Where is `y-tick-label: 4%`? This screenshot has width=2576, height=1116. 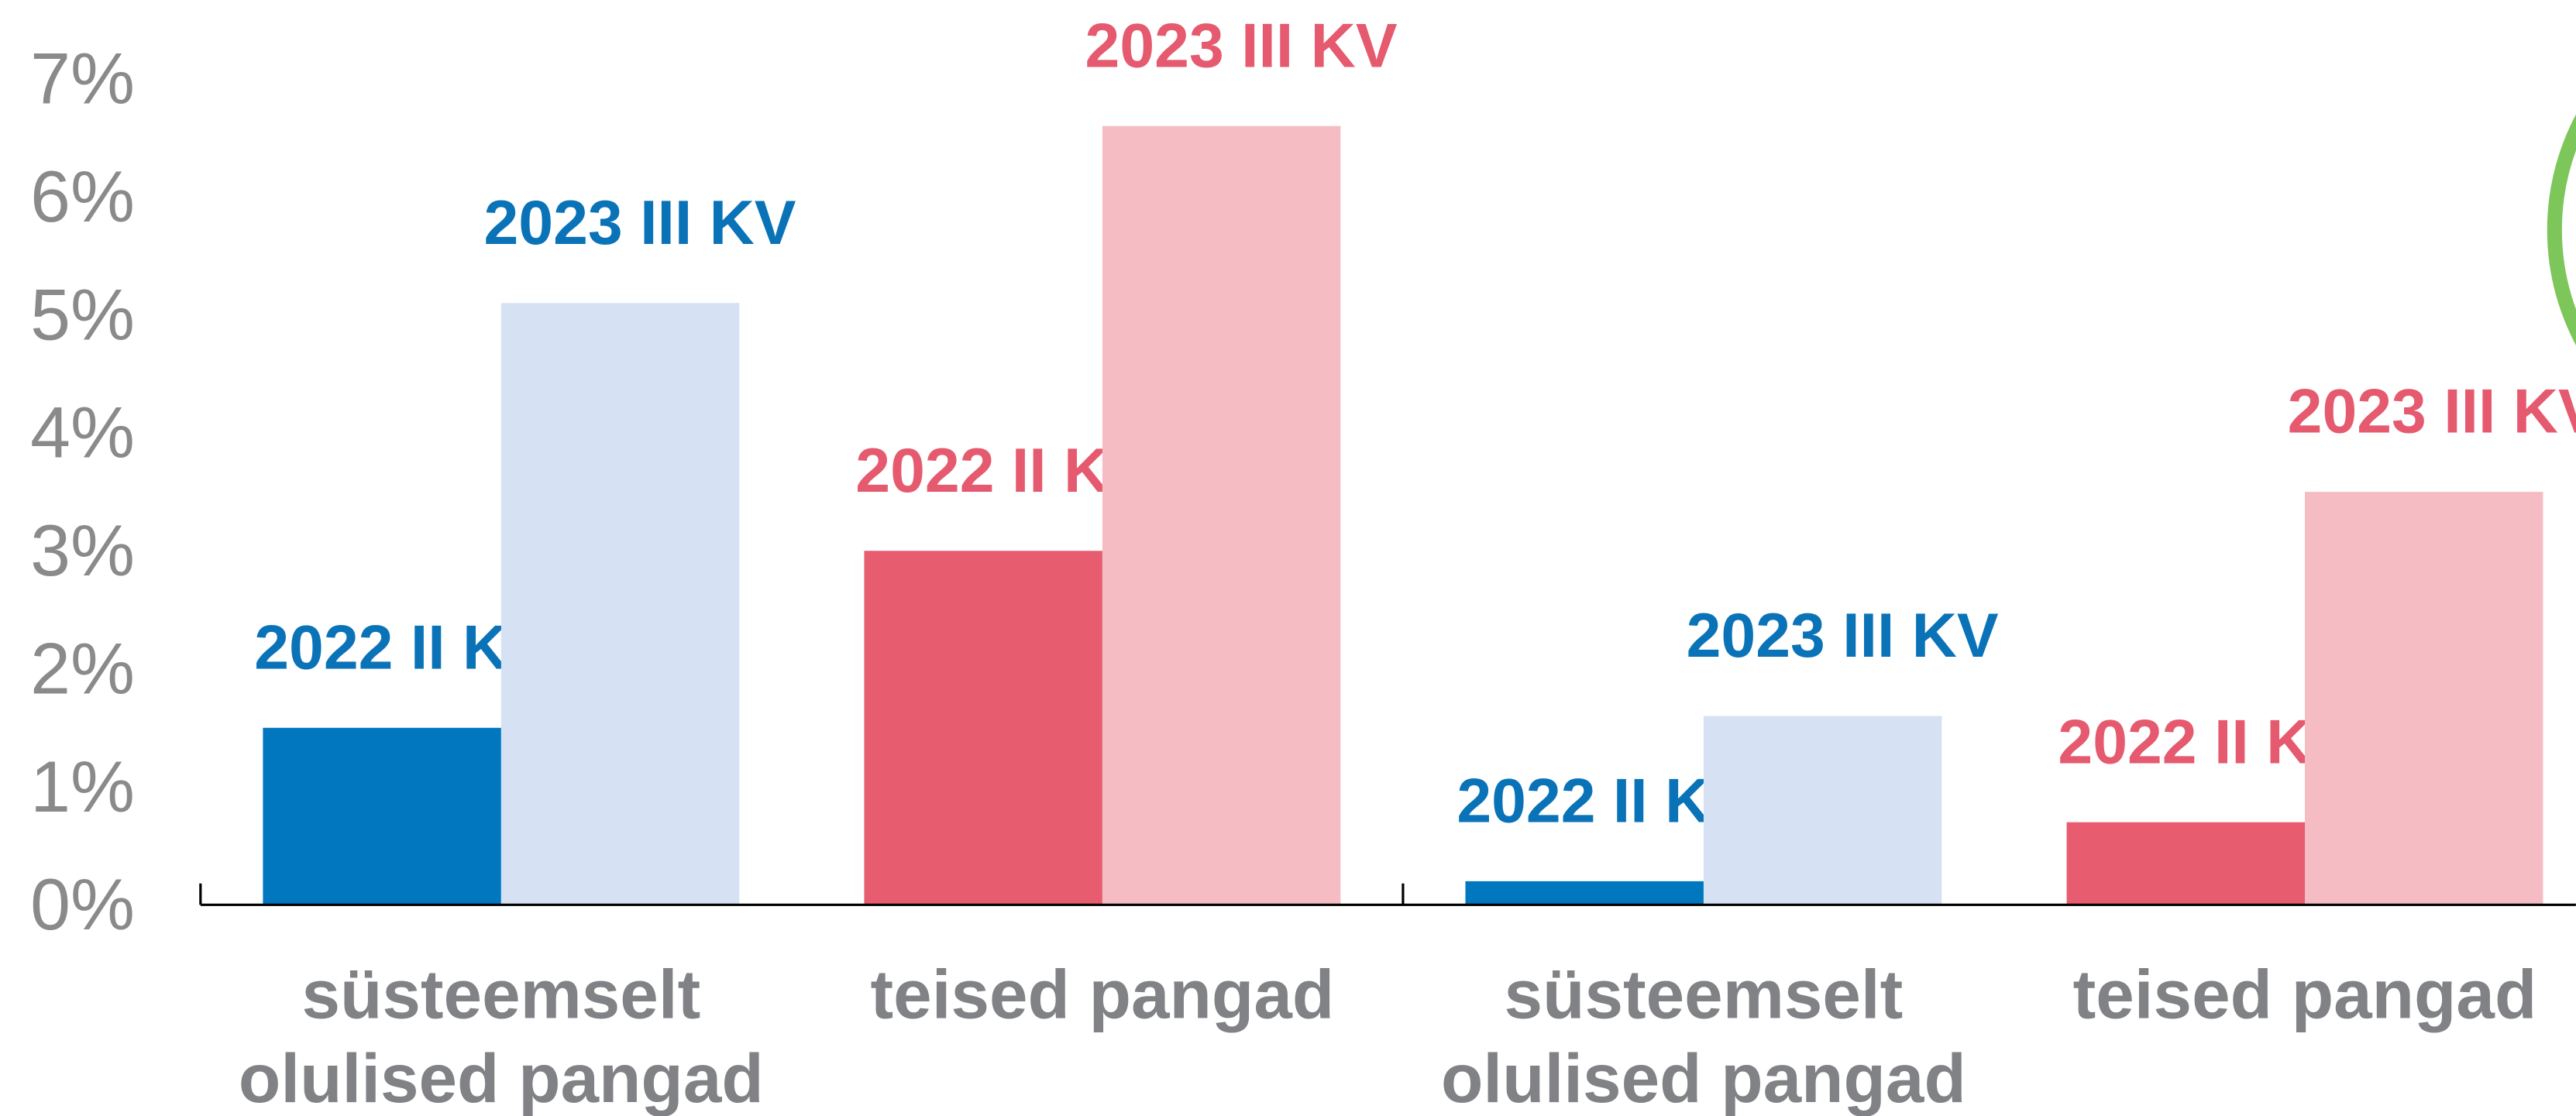
y-tick-label: 4% is located at coordinates (82, 433).